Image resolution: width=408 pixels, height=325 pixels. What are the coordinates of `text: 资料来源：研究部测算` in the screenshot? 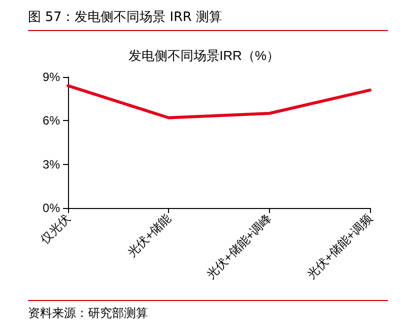 It's located at (208, 311).